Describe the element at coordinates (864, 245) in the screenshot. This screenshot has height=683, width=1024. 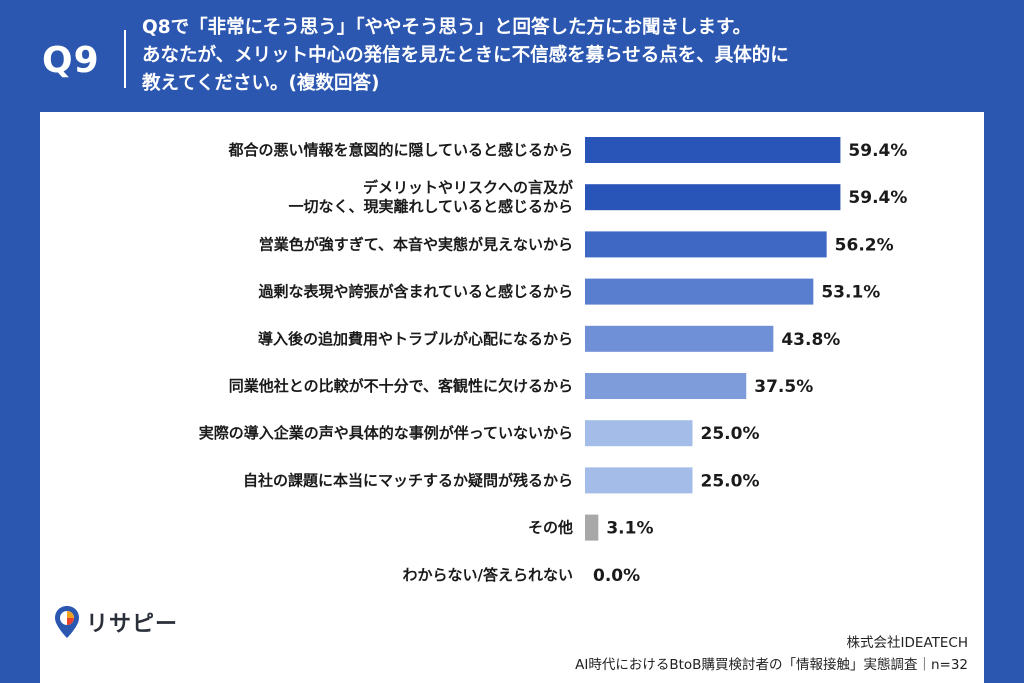
I see `value-label-3: 56.2%` at that location.